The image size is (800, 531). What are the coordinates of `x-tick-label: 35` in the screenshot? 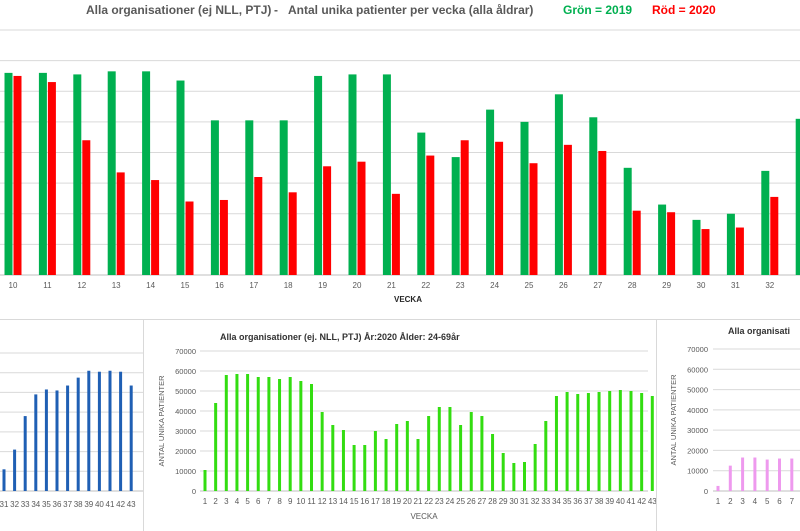 It's located at (567, 501).